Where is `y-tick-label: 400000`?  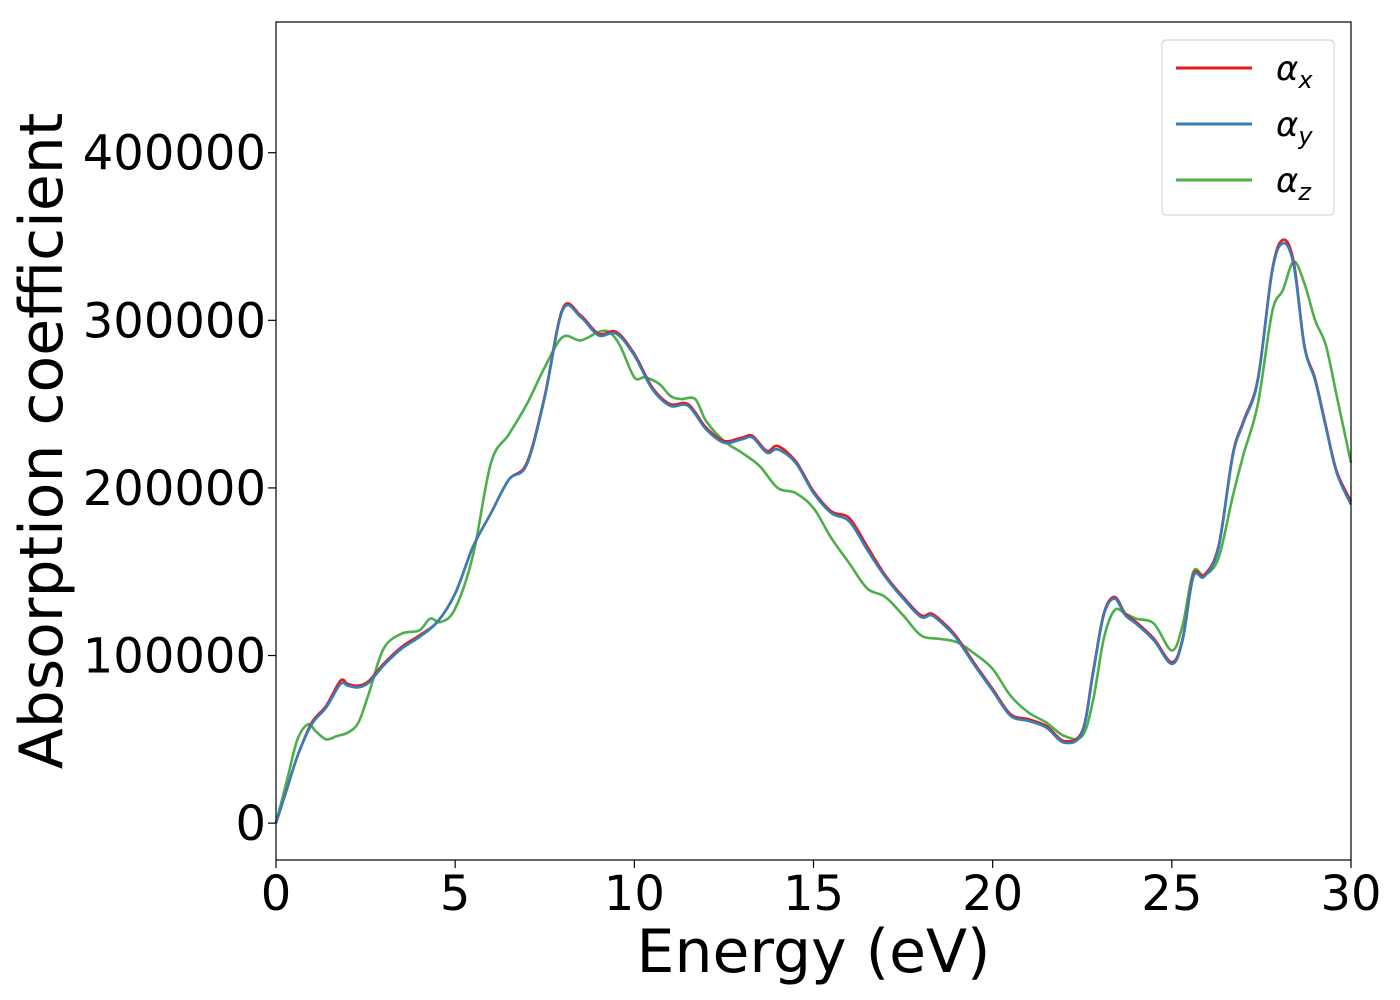 y-tick-label: 400000 is located at coordinates (174, 154).